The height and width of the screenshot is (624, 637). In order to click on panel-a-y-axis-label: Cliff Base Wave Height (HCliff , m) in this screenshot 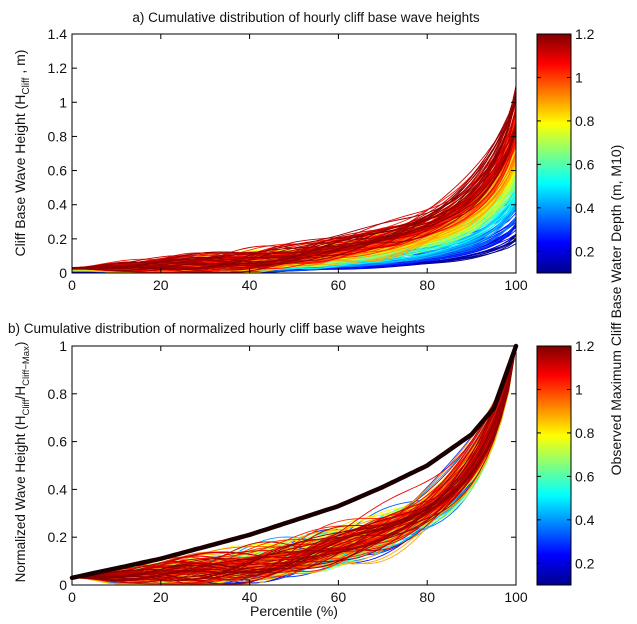, I will do `click(22, 153)`.